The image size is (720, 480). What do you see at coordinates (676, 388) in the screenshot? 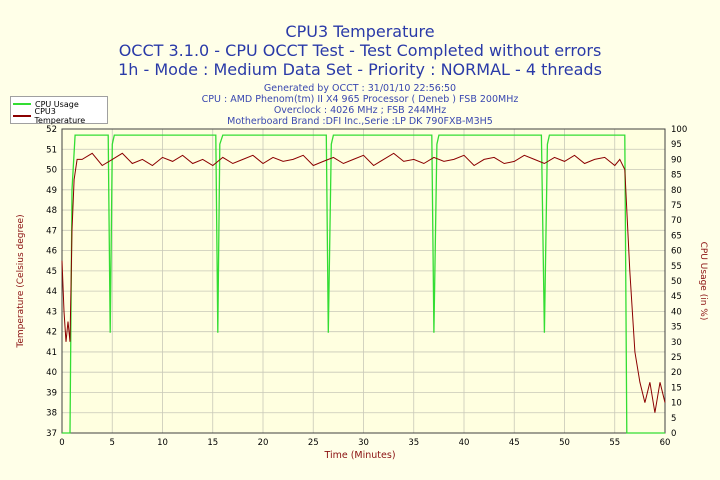
I see `y-right-tick-label: 15` at bounding box center [676, 388].